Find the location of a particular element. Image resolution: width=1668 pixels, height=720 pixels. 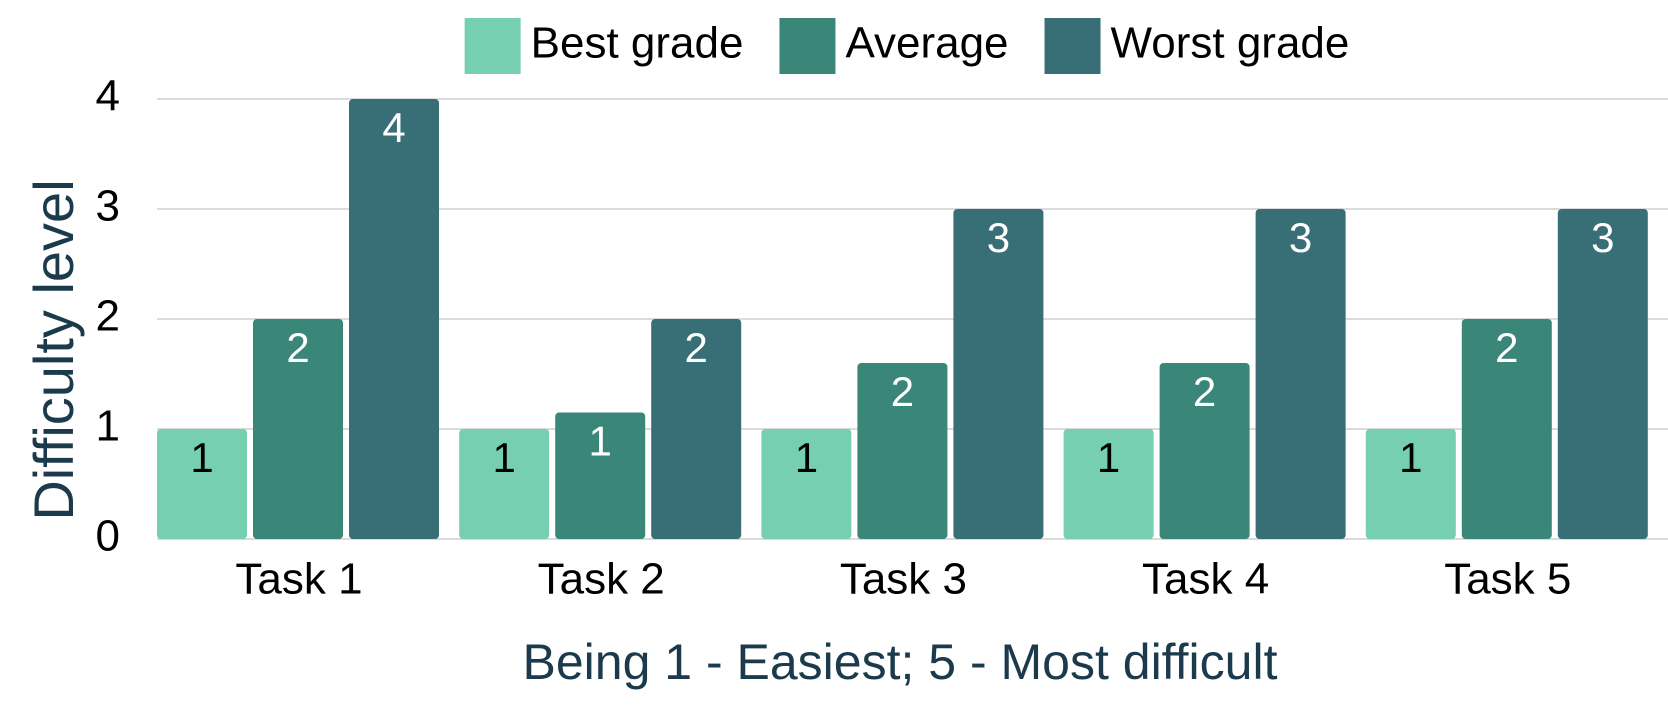

x-tick-label: Task 5 is located at coordinates (1507, 579).